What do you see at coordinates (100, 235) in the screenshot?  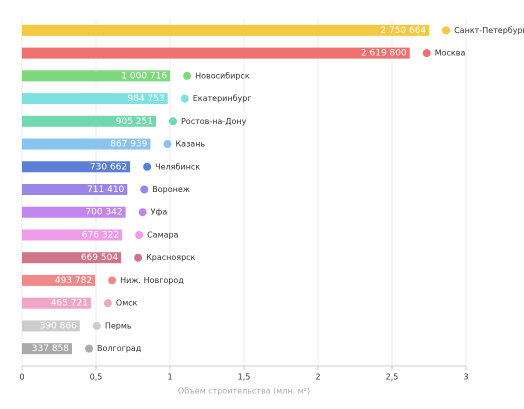 I see `value-label: 676 322` at bounding box center [100, 235].